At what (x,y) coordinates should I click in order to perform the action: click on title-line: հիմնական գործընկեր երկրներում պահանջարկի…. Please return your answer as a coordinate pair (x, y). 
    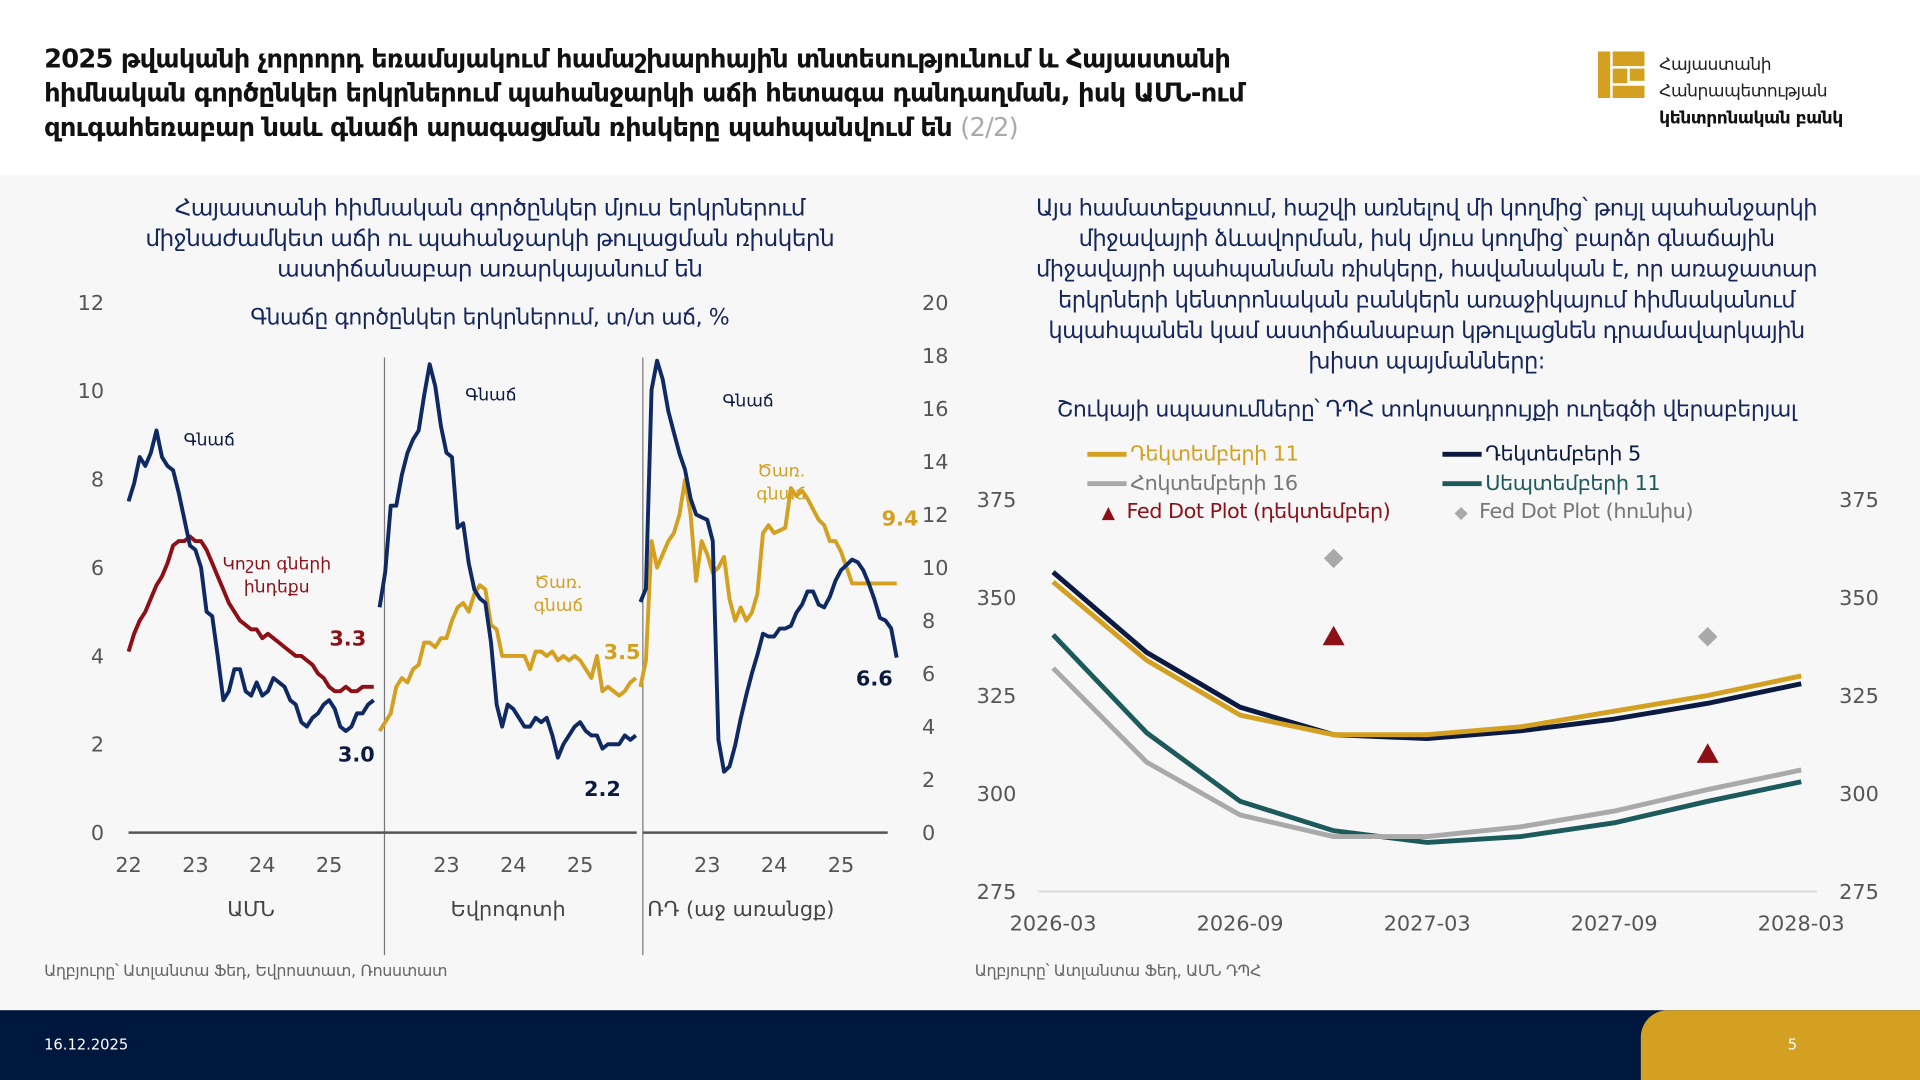
    Looking at the image, I should click on (644, 93).